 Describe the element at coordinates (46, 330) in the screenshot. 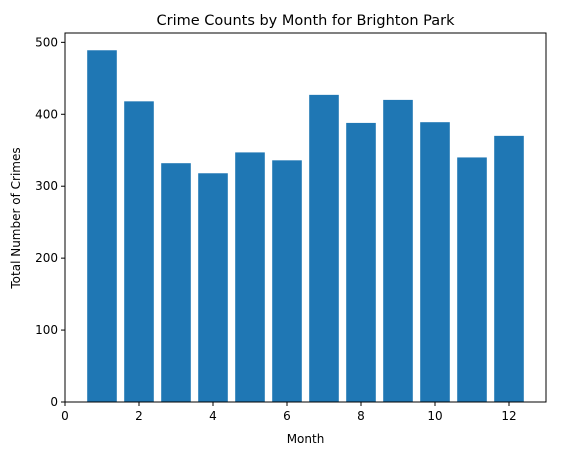

I see `y-tick-label: 100` at that location.